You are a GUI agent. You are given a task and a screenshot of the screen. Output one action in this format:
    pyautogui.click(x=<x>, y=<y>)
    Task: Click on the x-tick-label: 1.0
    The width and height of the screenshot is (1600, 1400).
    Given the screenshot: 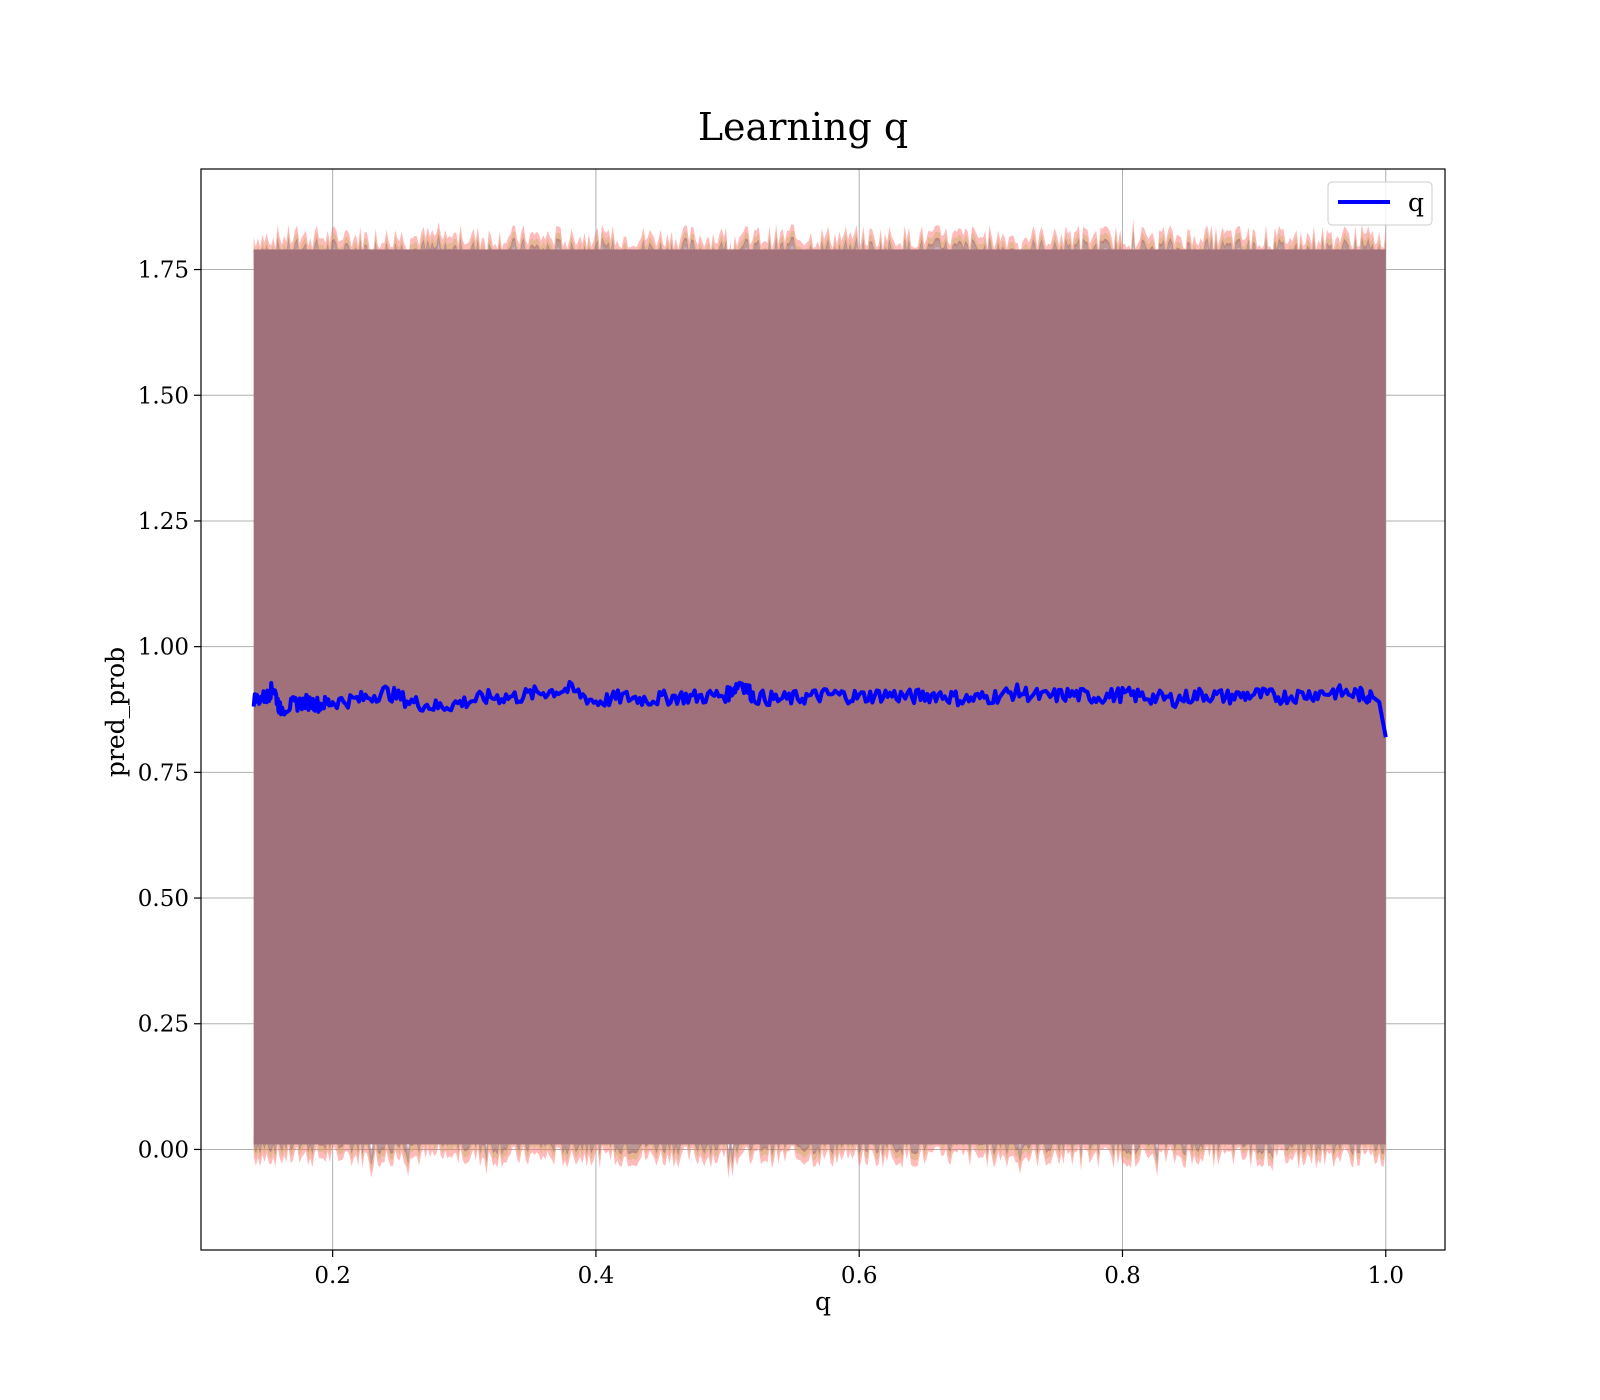 What is the action you would take?
    pyautogui.click(x=1385, y=1276)
    